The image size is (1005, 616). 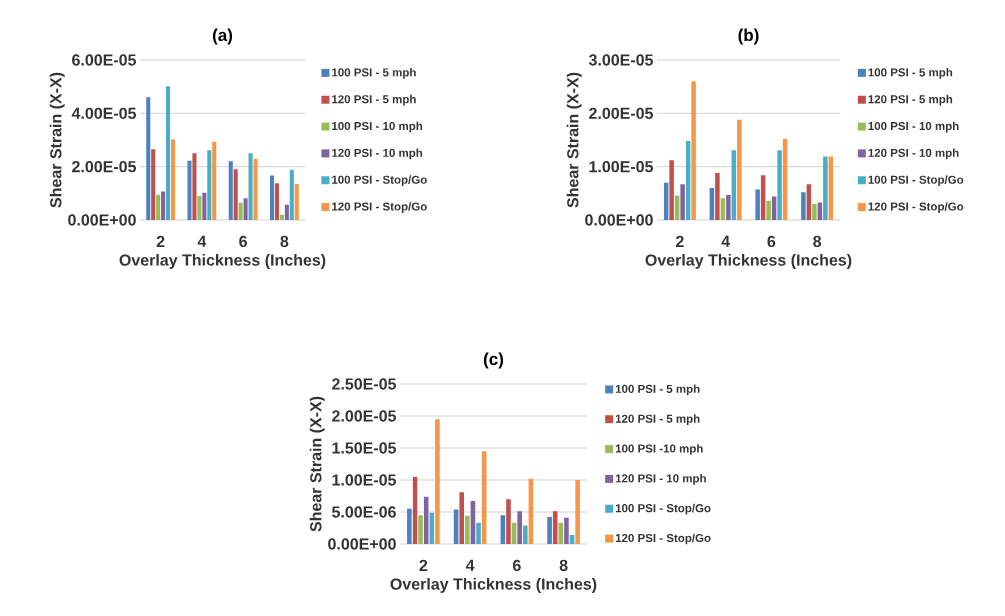 I want to click on legend-label: 100 PSI -10 mph, so click(x=659, y=449).